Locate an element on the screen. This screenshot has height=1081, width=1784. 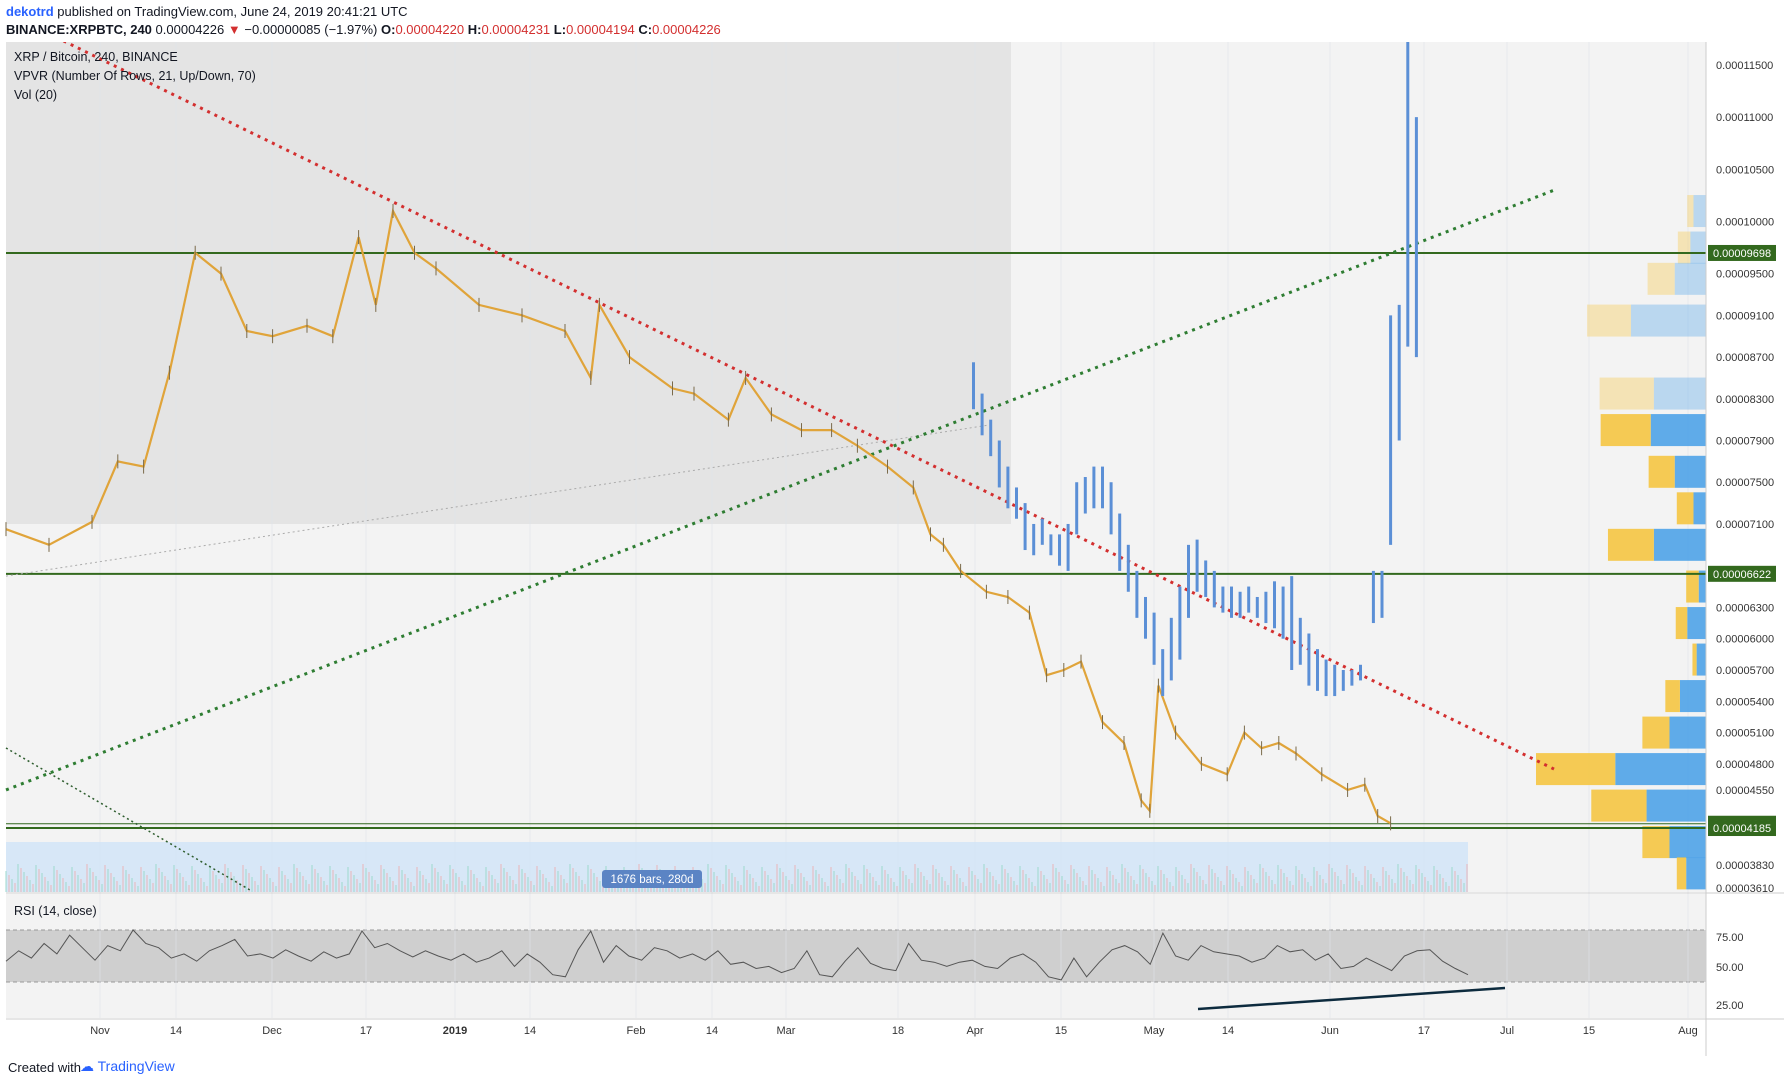
price-tick-label: 0.00011500 is located at coordinates (1744, 66).